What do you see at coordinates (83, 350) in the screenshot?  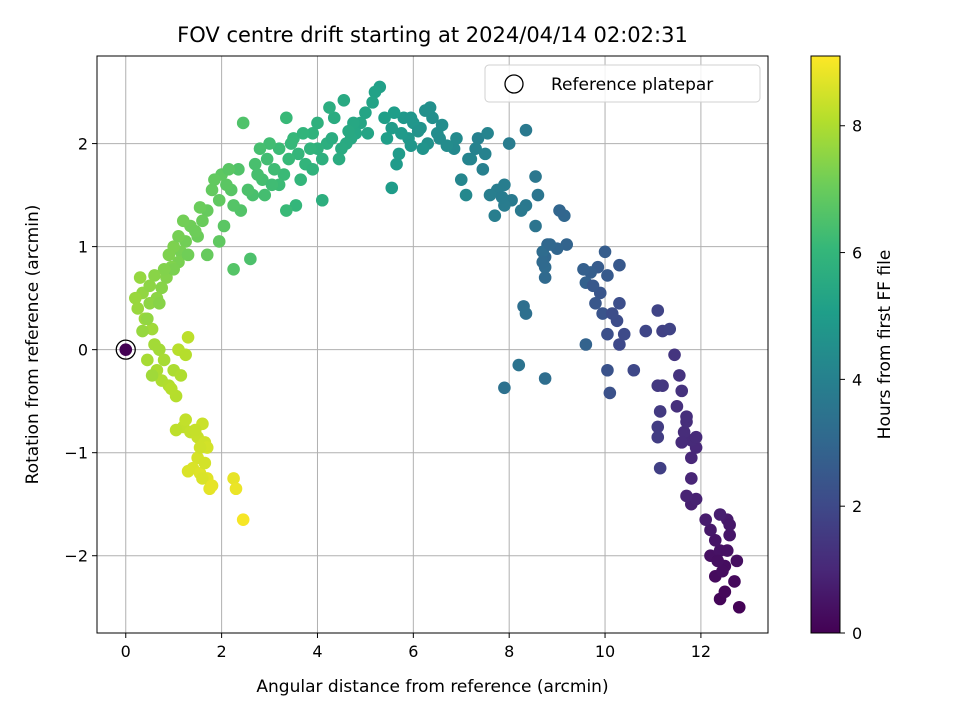 I see `y-tick-label: 0` at bounding box center [83, 350].